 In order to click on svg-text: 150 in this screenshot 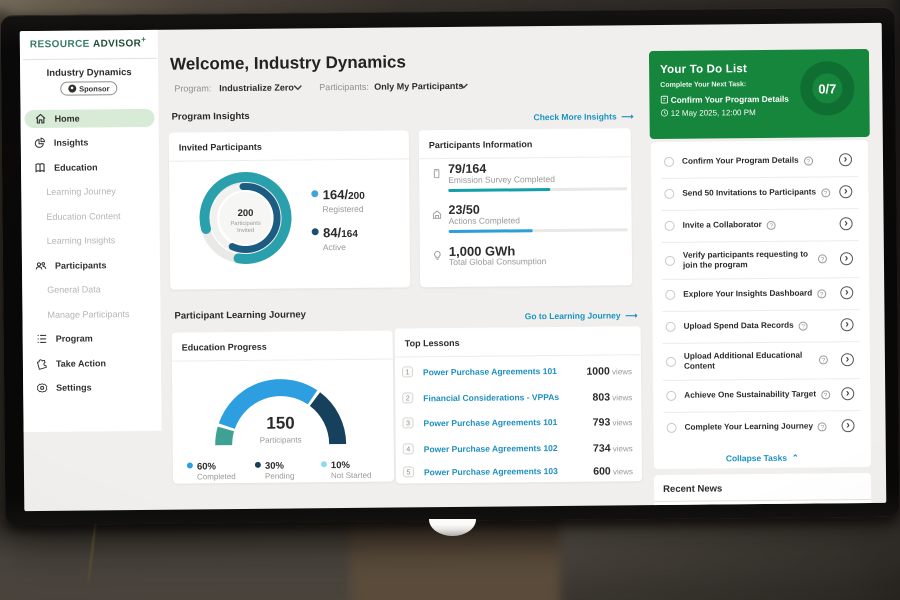, I will do `click(280, 422)`.